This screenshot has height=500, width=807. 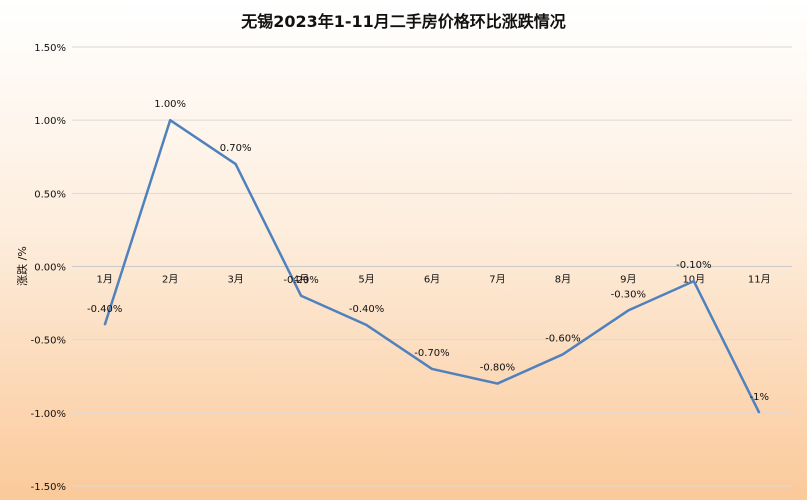 I want to click on x-tick-label: 2月, so click(x=170, y=280).